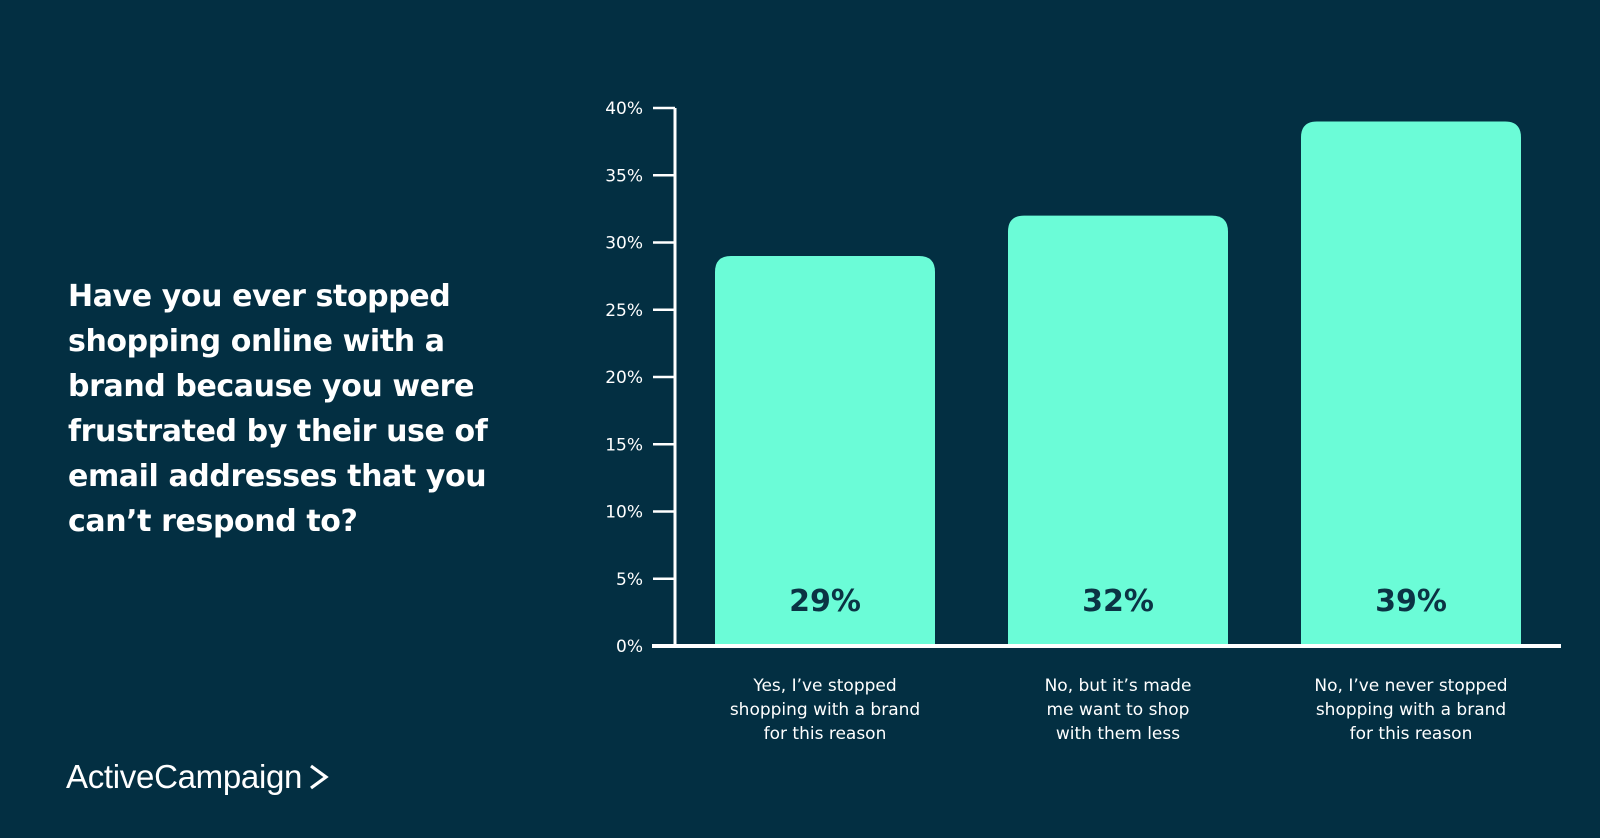 The image size is (1600, 838). I want to click on y-tick-label: 25%, so click(624, 311).